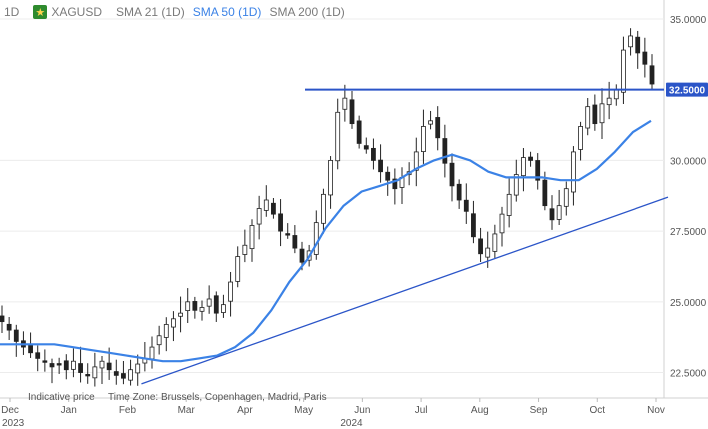 This screenshot has height=429, width=708. I want to click on silver-symbol-icon: ★, so click(40, 12).